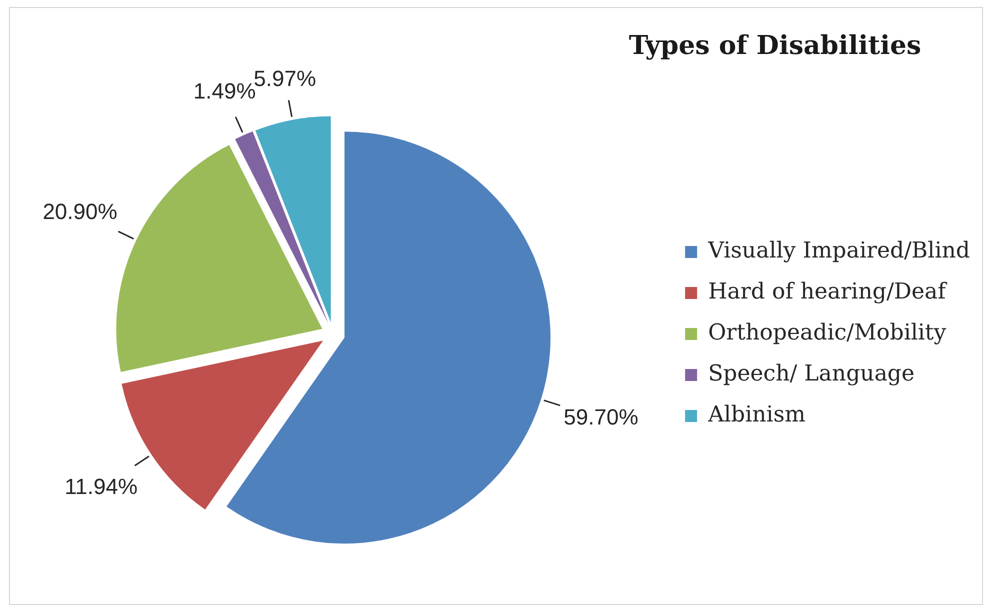 This screenshot has height=611, width=984. I want to click on legend-label: Albinism, so click(756, 415).